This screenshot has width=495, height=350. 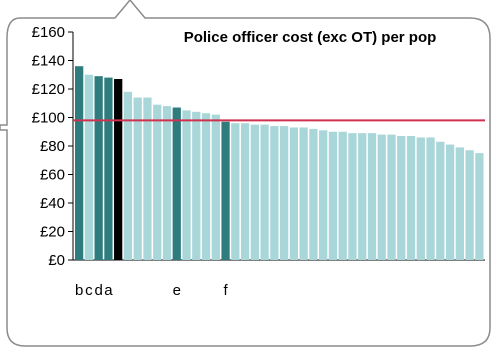 What do you see at coordinates (177, 290) in the screenshot?
I see `bar-highlight-label: e` at bounding box center [177, 290].